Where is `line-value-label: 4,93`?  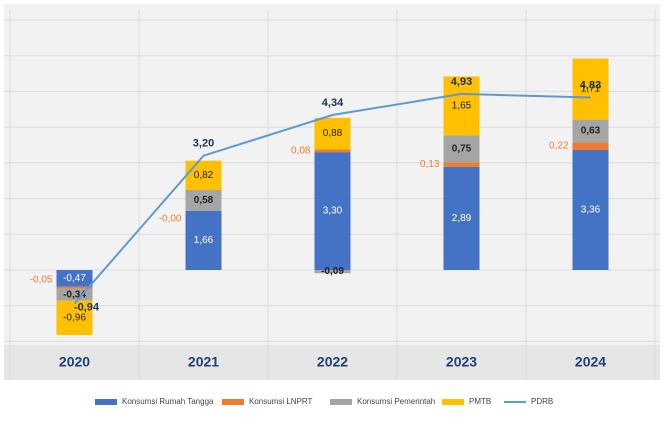
line-value-label: 4,93 is located at coordinates (461, 82).